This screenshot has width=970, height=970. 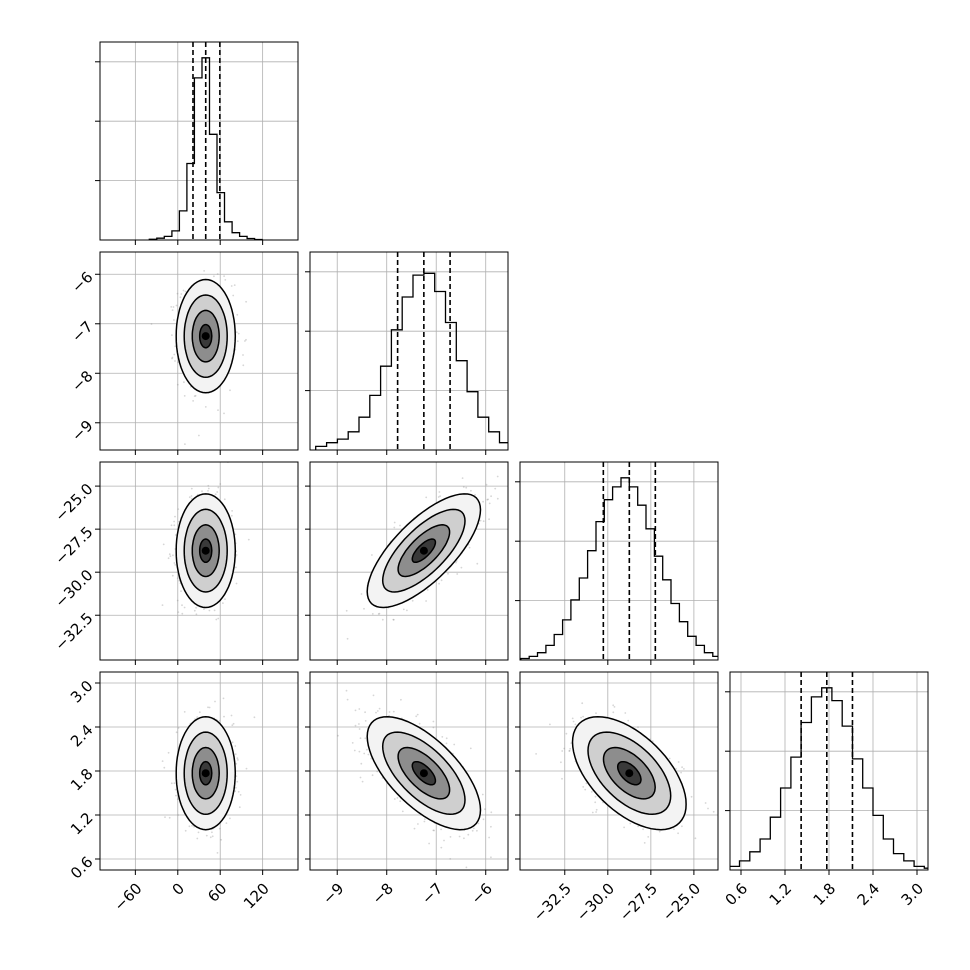 What do you see at coordinates (825, 790) in the screenshot?
I see `panel-3-3: 0.6 1.2 1.8 2.4 3.0` at bounding box center [825, 790].